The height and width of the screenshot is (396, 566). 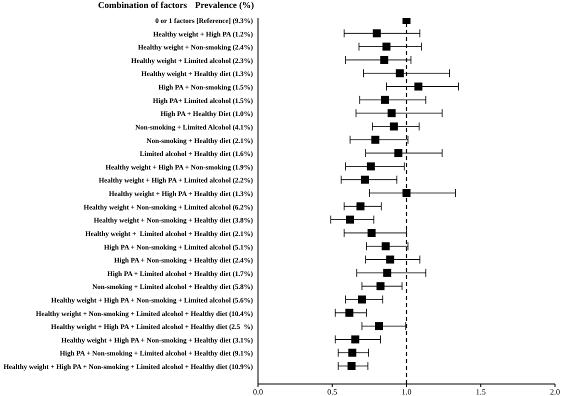 I want to click on x-tick-label: 1.0, so click(x=407, y=392).